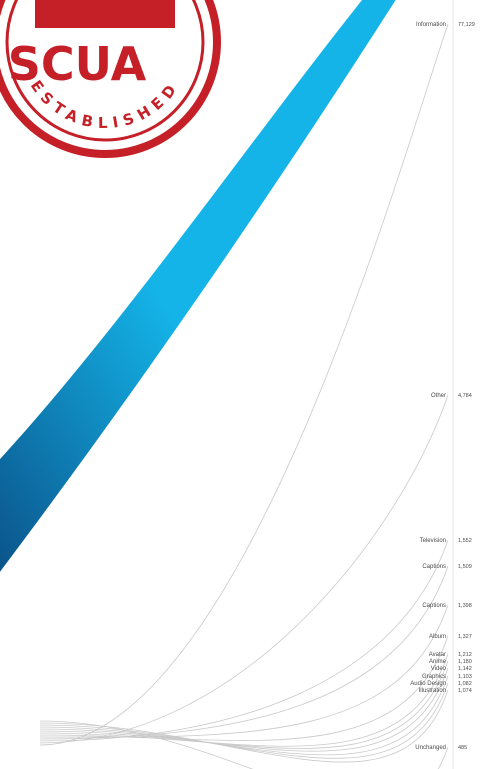  I want to click on node-value: 1,074, so click(465, 691).